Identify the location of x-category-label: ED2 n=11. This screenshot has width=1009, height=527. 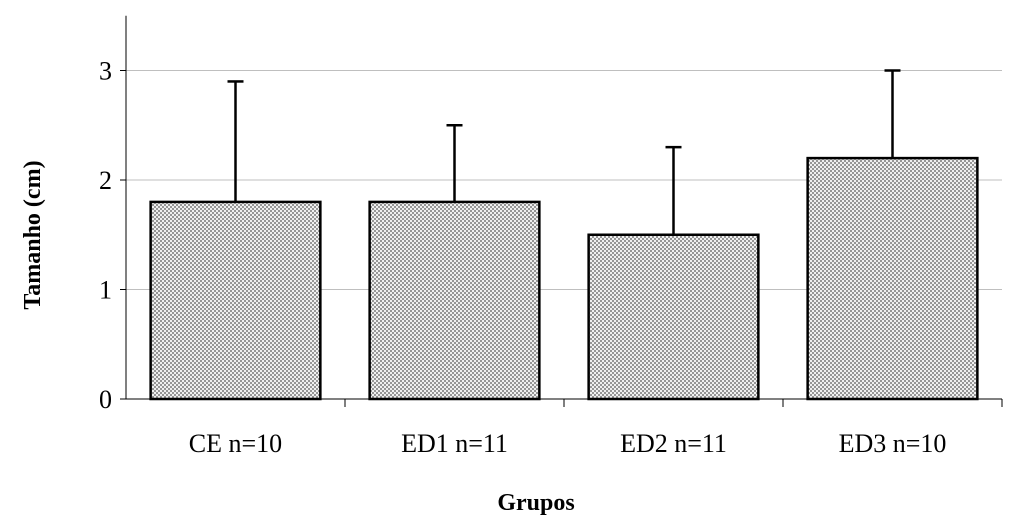
(673, 443).